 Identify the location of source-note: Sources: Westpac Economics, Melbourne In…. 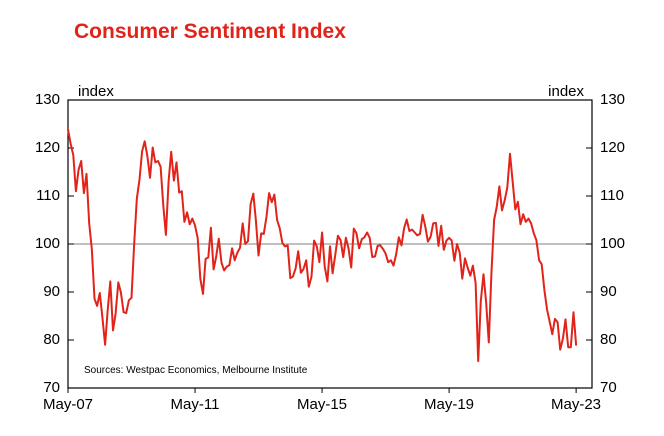
(196, 370).